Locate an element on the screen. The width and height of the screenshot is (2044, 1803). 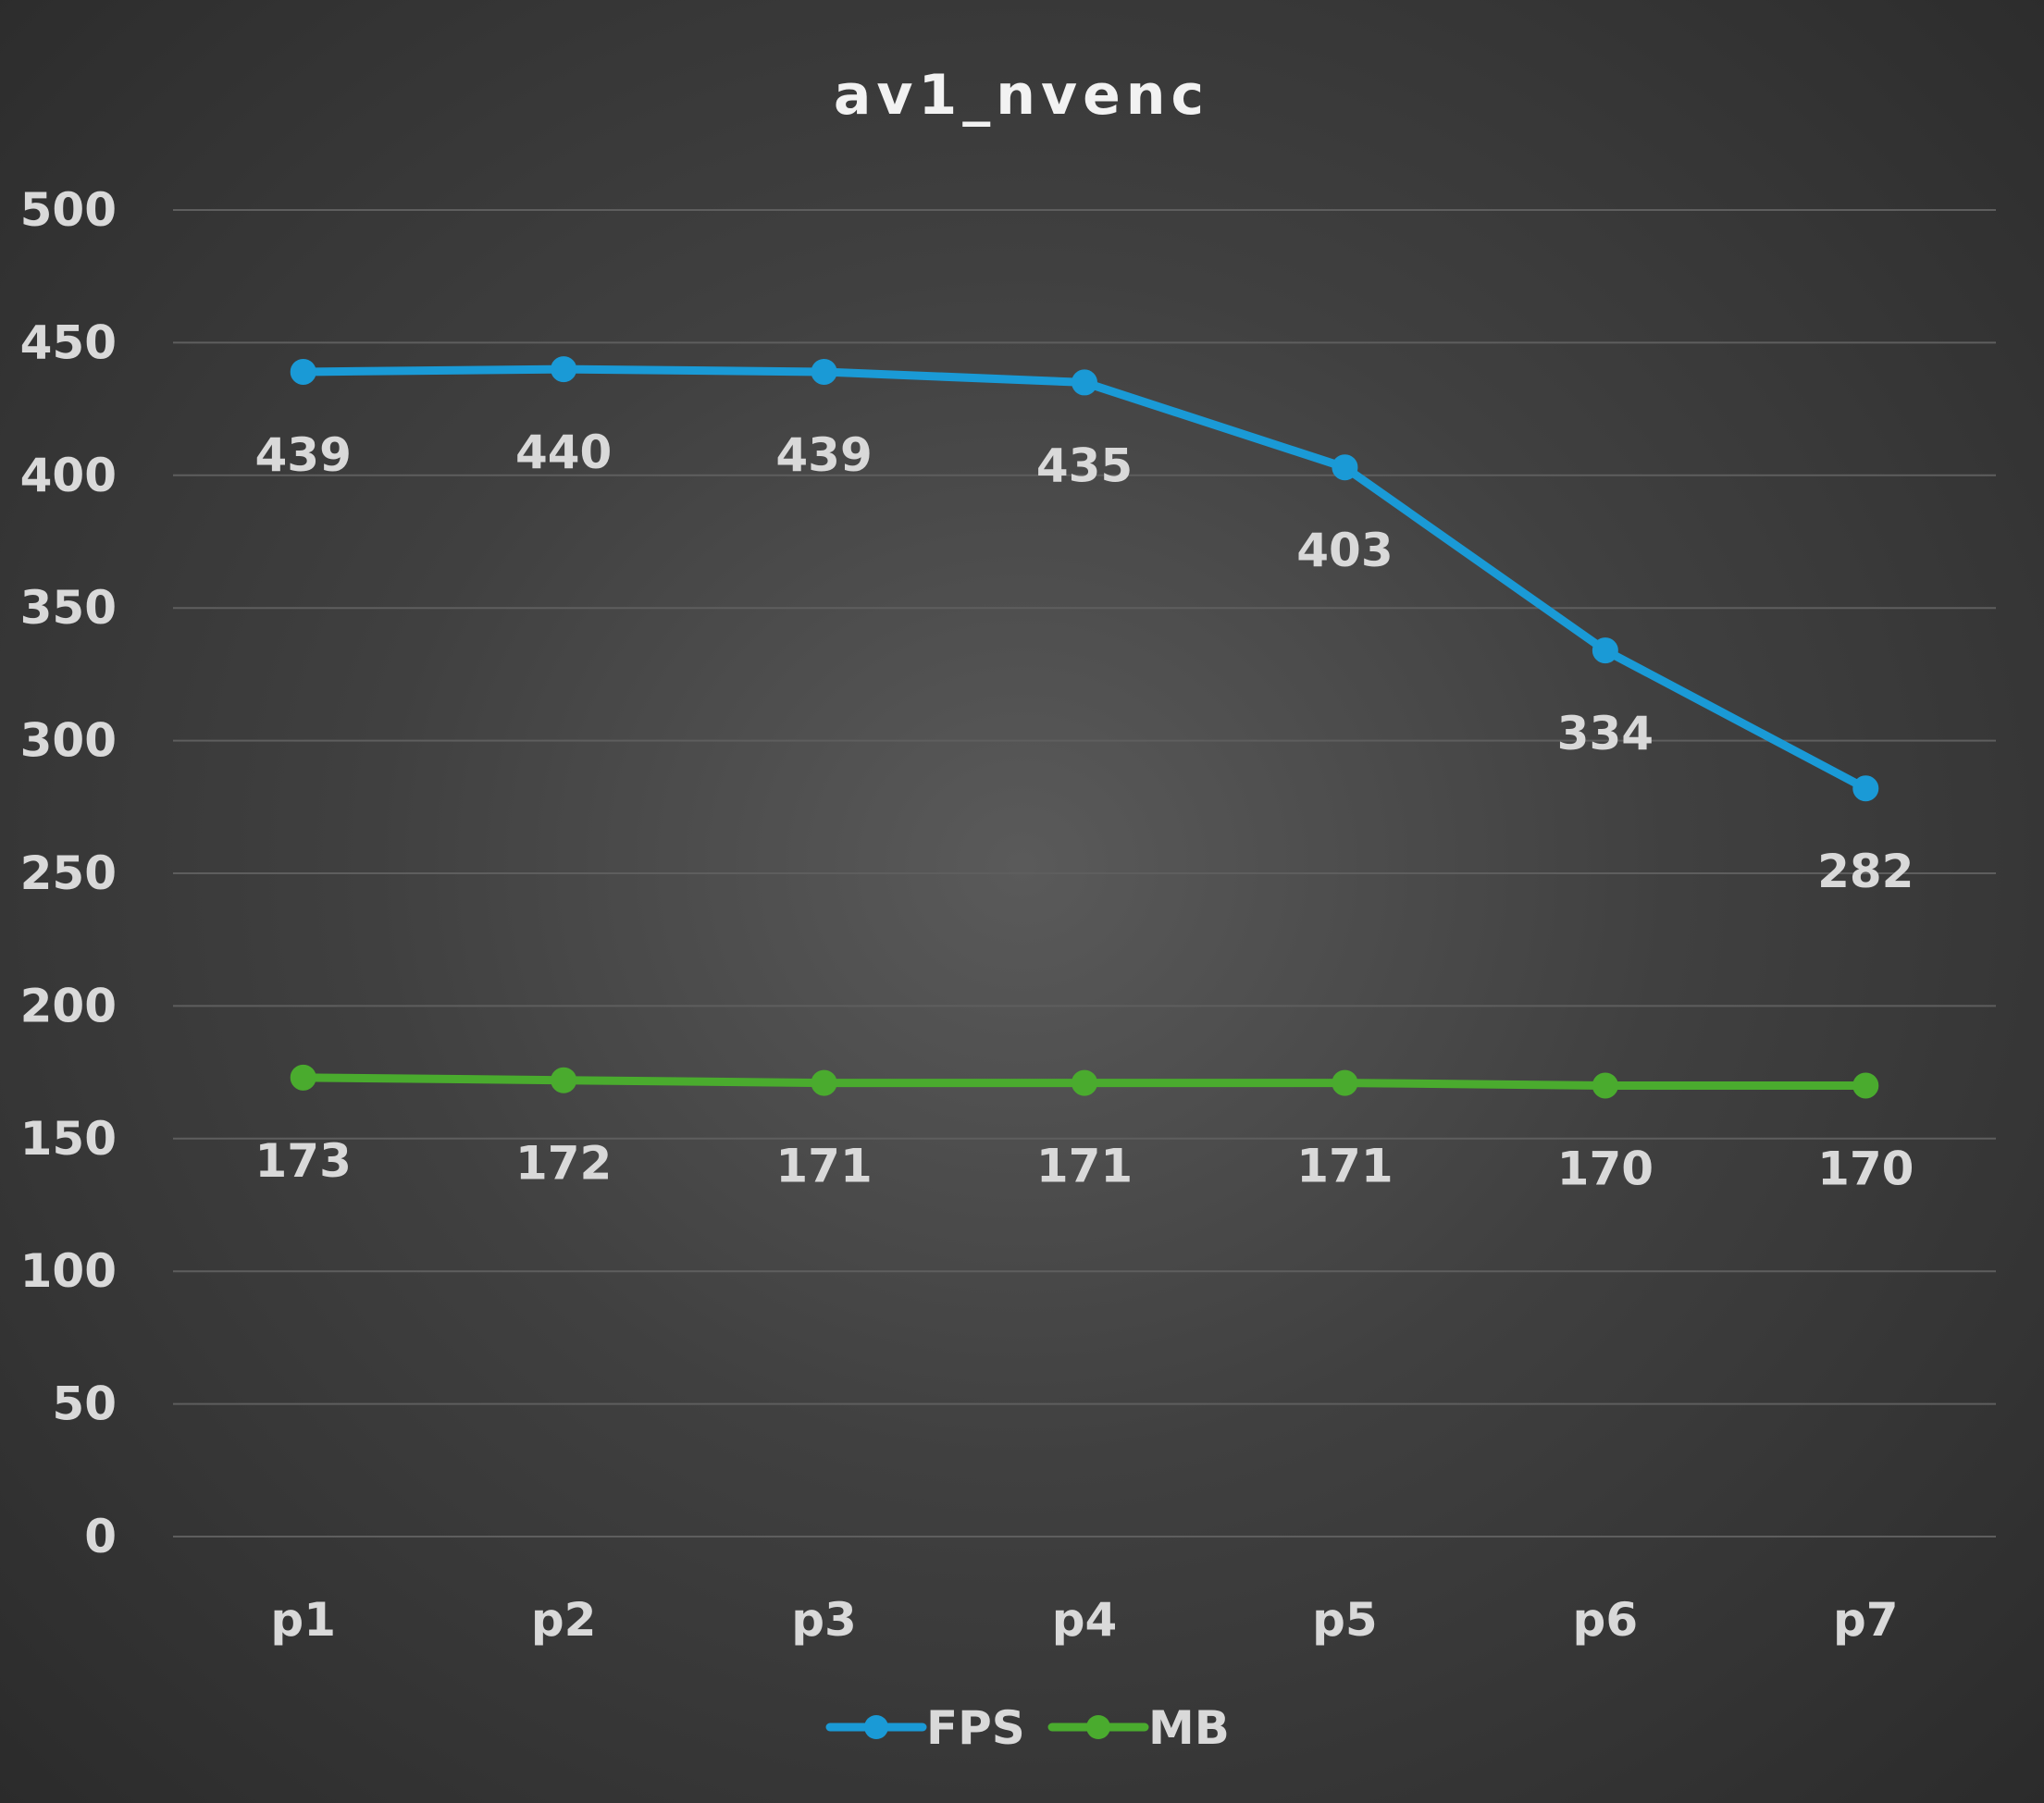
x-tick-label-p5: p5 is located at coordinates (1345, 1620).